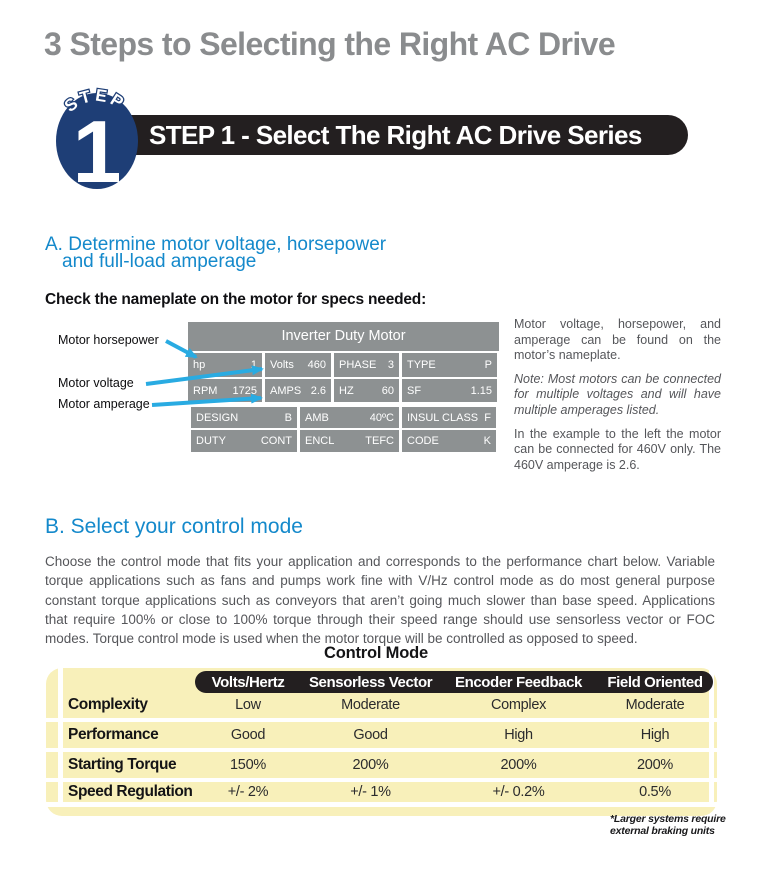 The height and width of the screenshot is (884, 771). Describe the element at coordinates (487, 417) in the screenshot. I see `cell-value: F` at that location.